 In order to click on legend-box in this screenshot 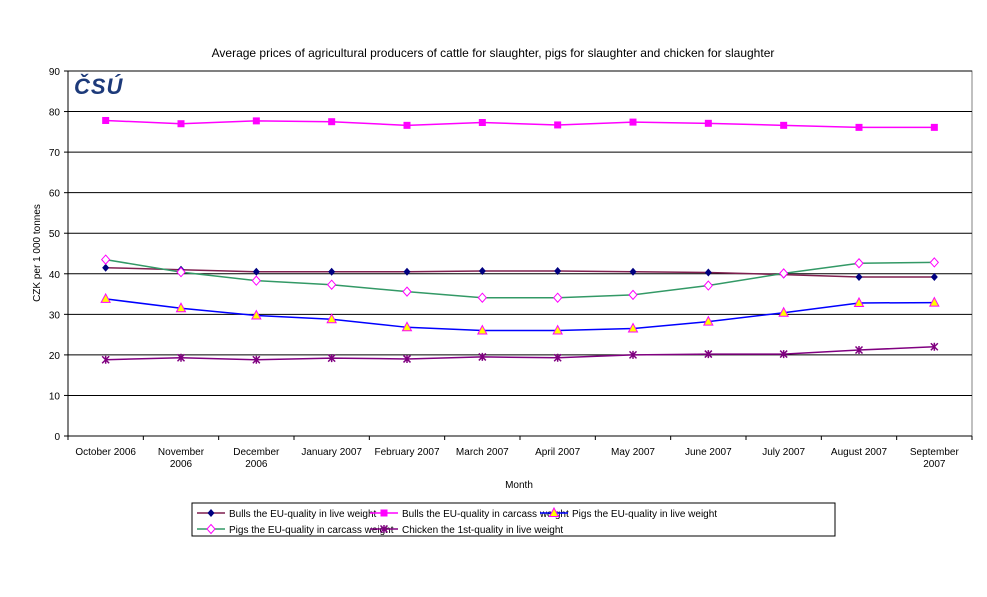, I will do `click(513, 519)`.